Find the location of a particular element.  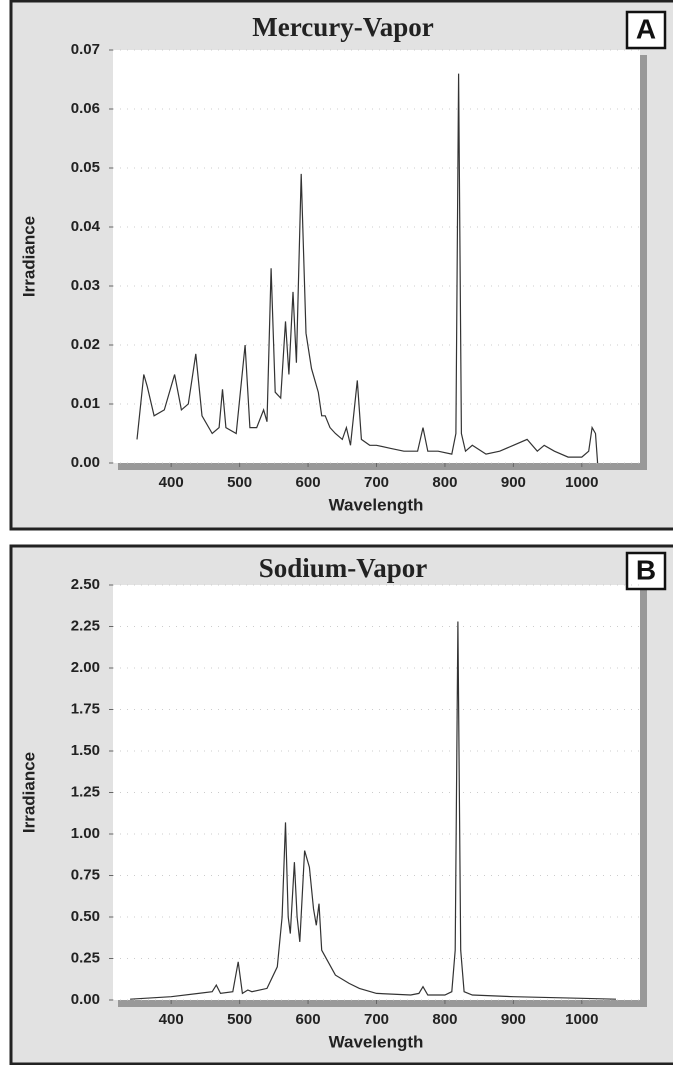

chart-title: Sodium-Vapor is located at coordinates (343, 568).